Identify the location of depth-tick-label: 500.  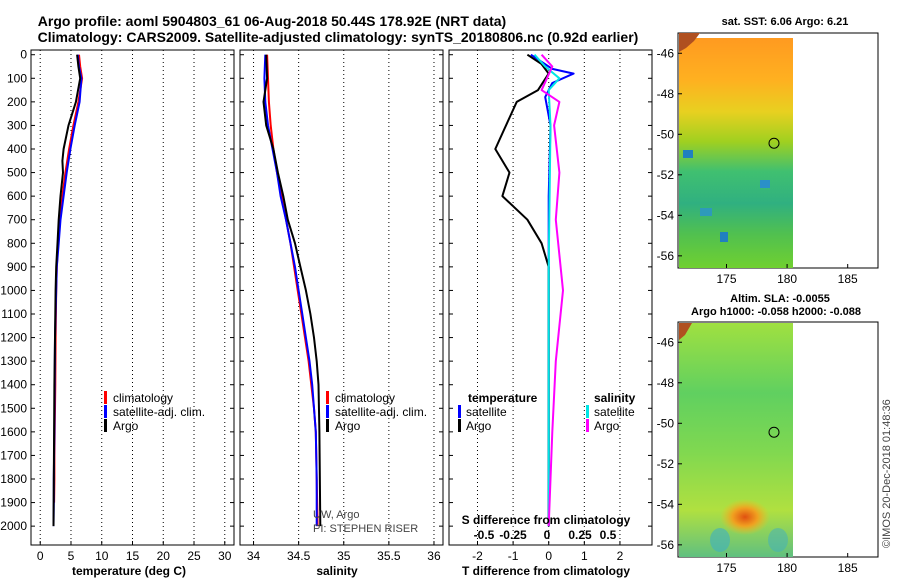
(17, 173).